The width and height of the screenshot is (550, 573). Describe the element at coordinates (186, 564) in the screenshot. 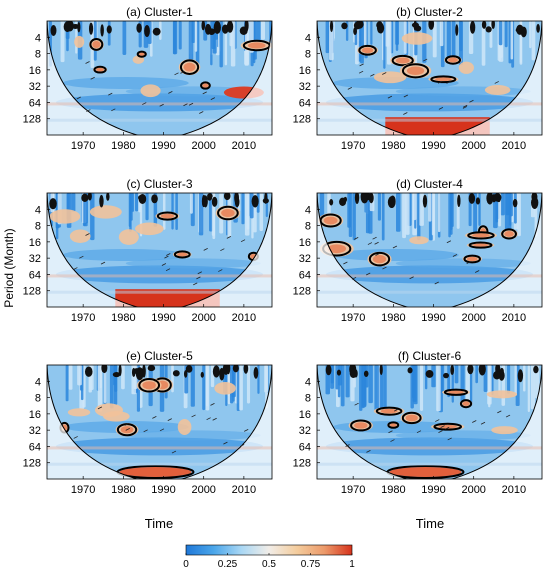

I see `colorbar-tick-label: 0` at that location.